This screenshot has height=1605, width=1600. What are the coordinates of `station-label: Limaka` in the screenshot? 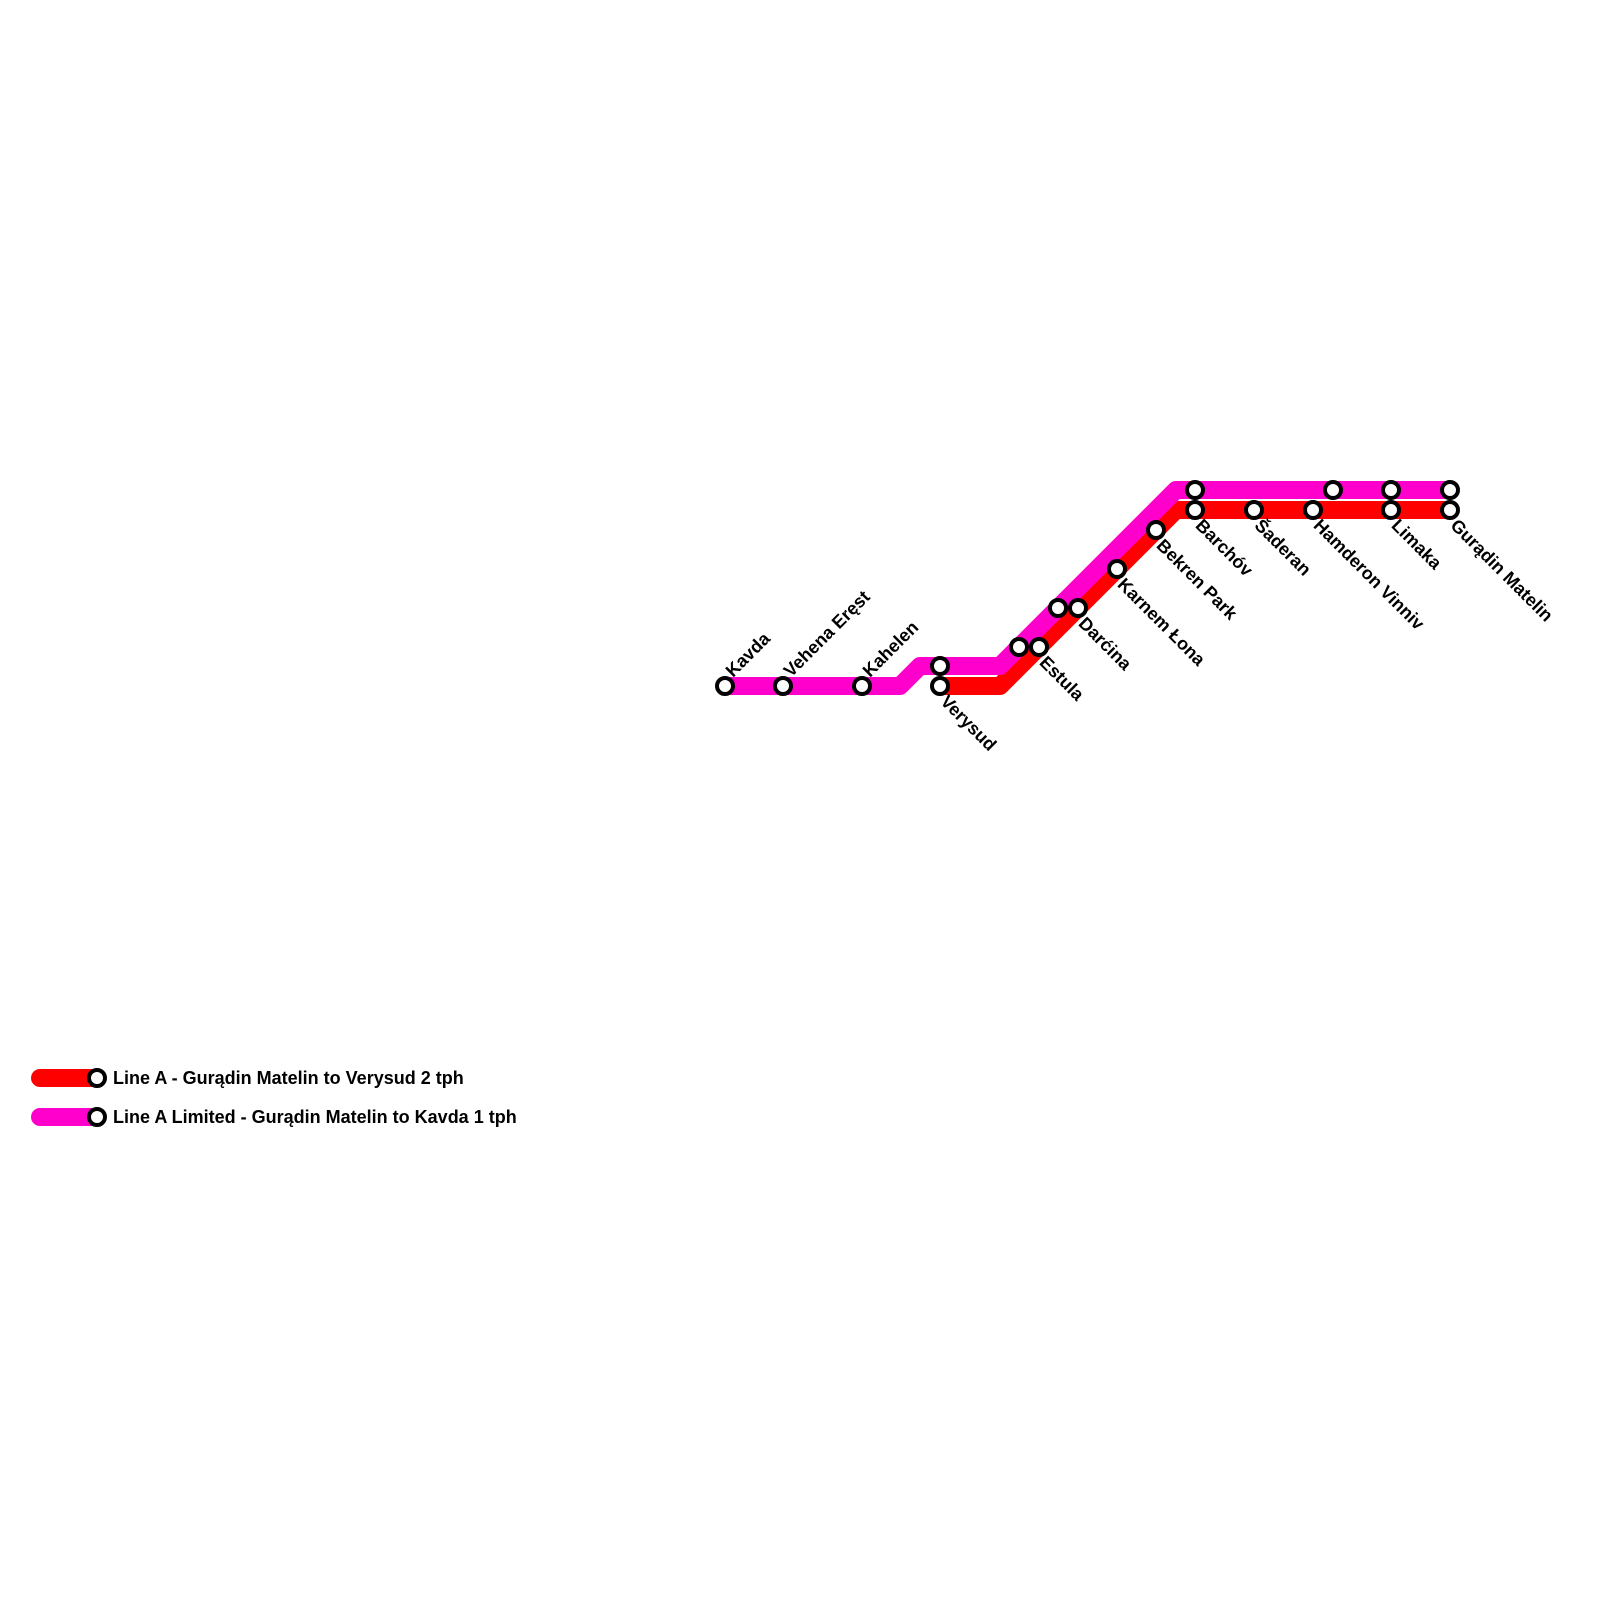 It's located at (1417, 544).